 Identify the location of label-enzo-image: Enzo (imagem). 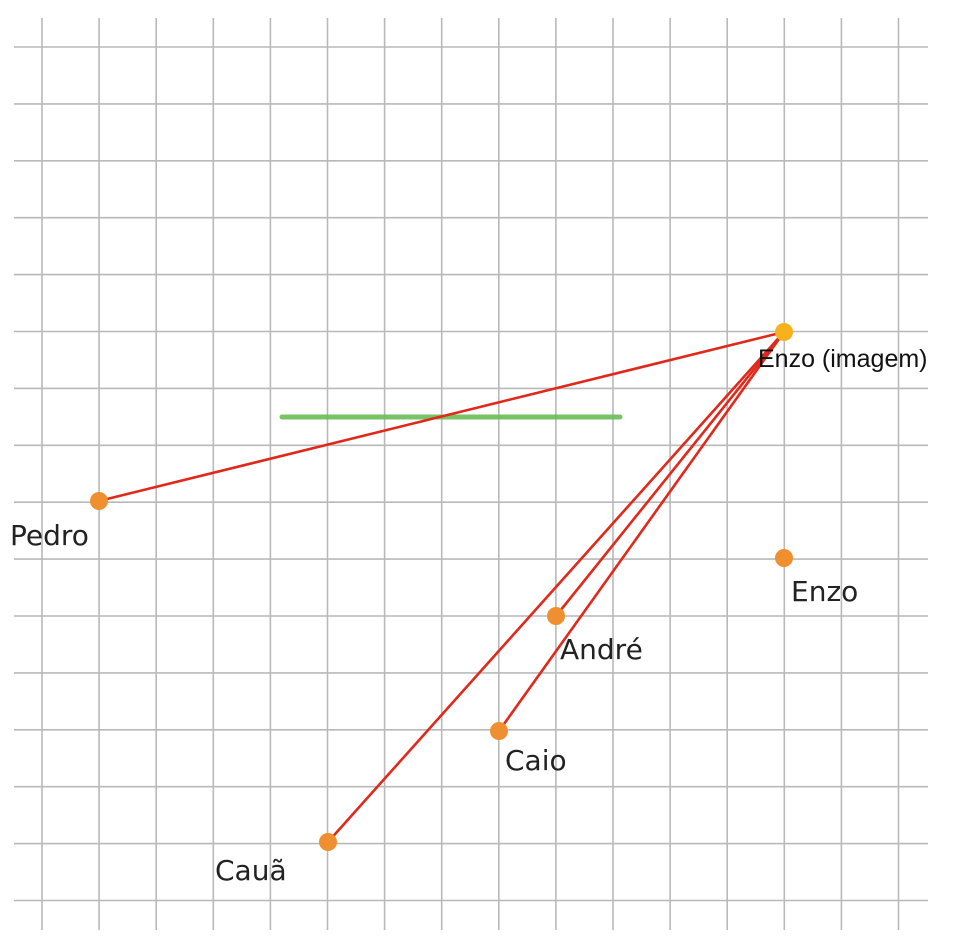
(843, 359).